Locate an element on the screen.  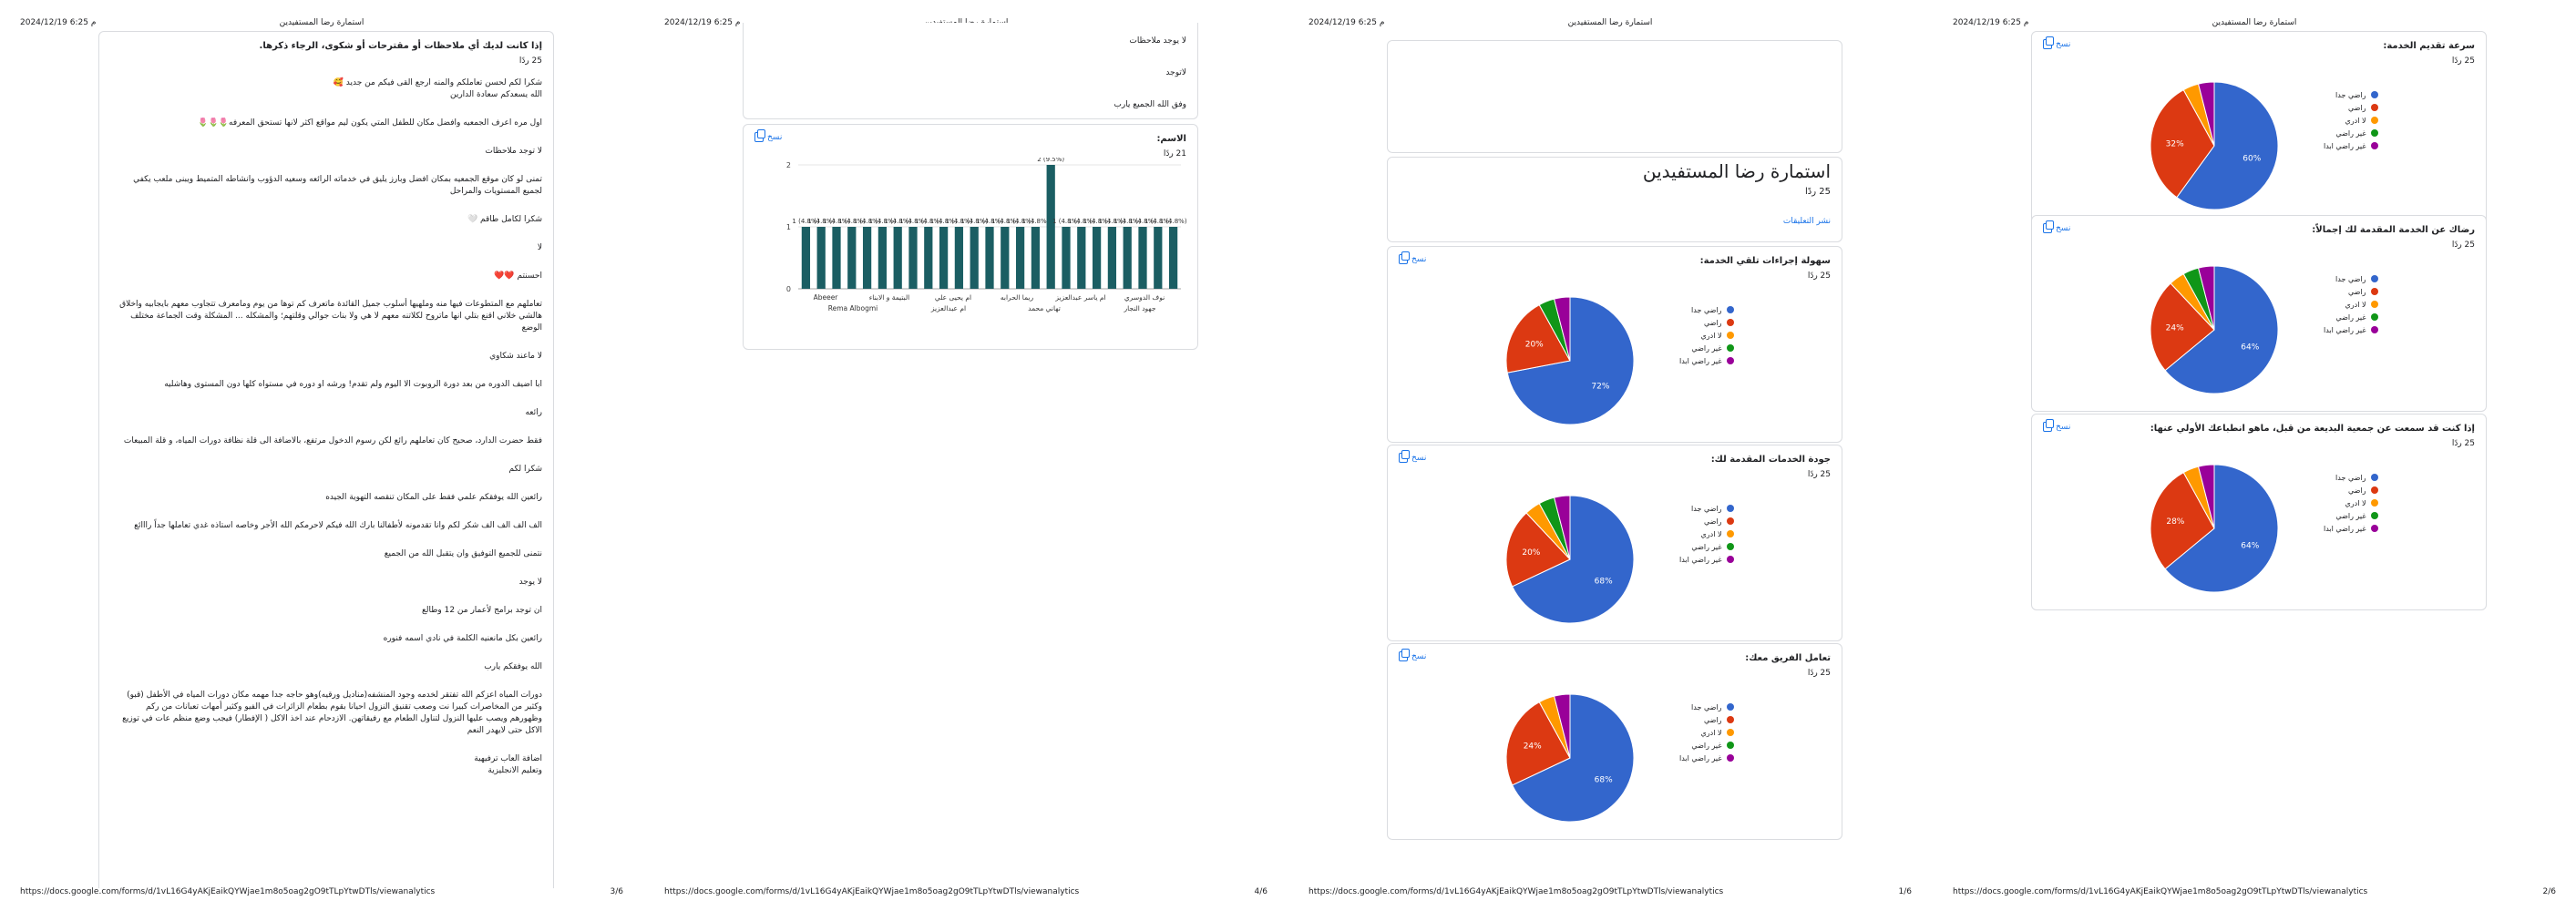
x-tick-label: تهاني محمد is located at coordinates (1045, 308).